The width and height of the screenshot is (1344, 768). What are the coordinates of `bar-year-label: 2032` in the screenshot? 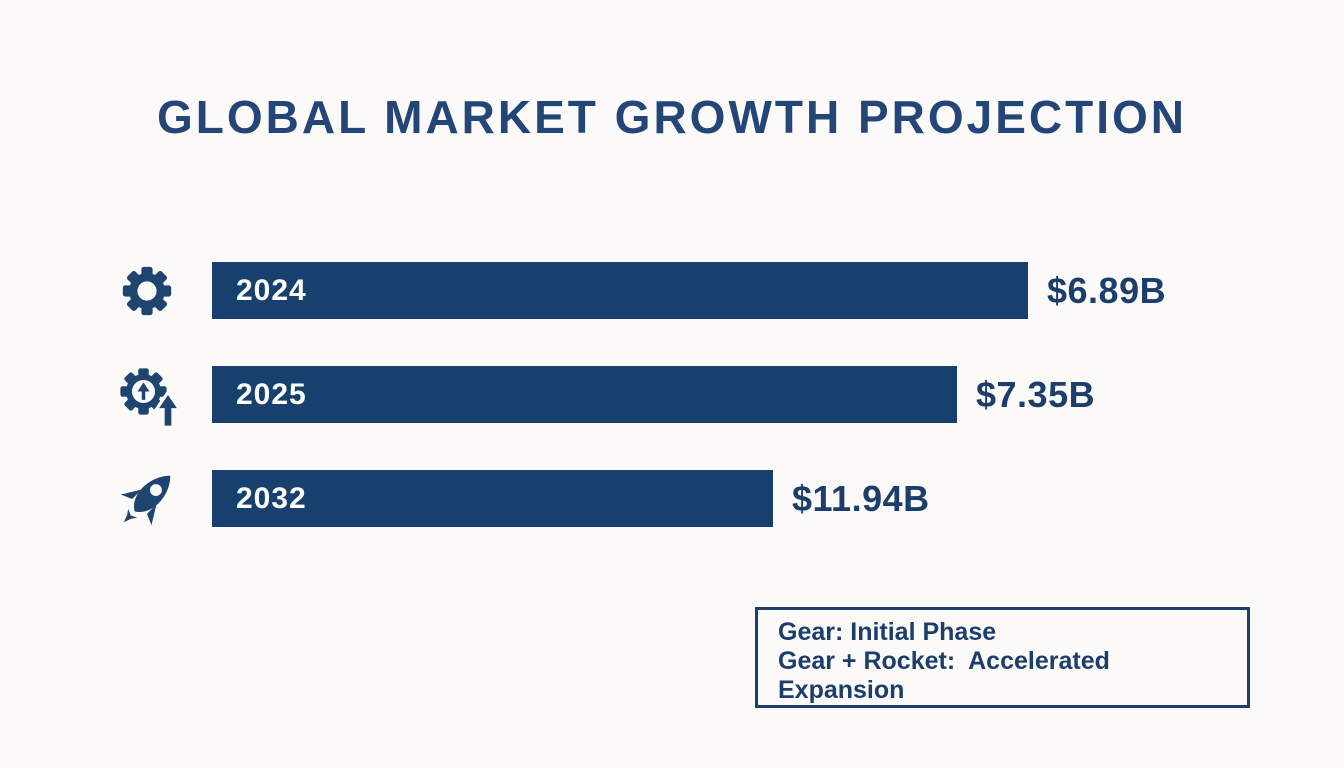 It's located at (271, 498).